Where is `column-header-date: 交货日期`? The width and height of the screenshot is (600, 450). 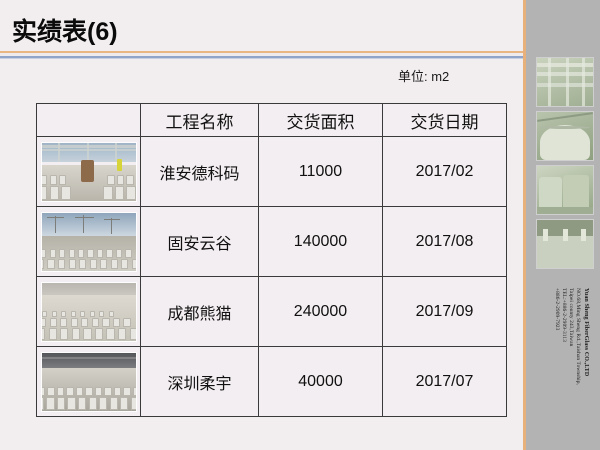 column-header-date: 交货日期 is located at coordinates (444, 120).